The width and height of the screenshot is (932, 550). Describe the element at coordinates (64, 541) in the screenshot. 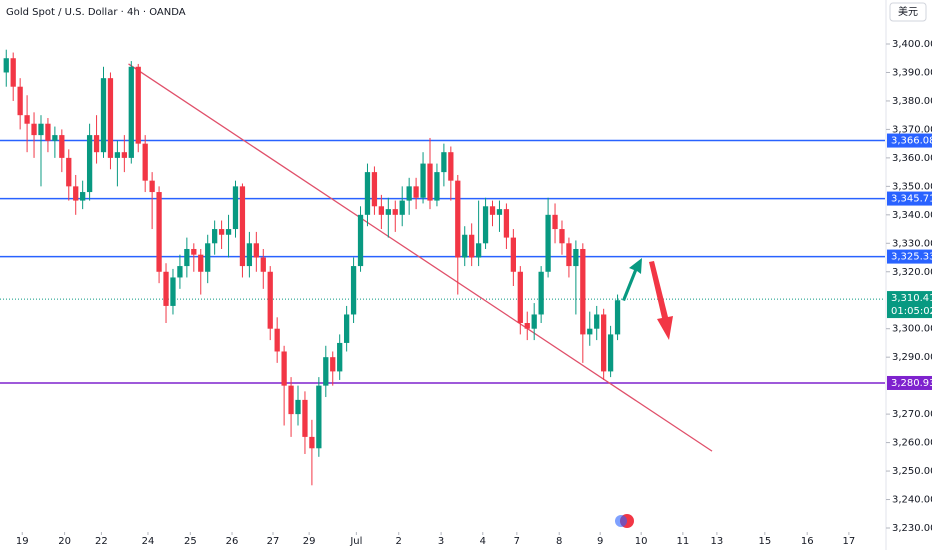

I see `x-tick-label: 20` at that location.